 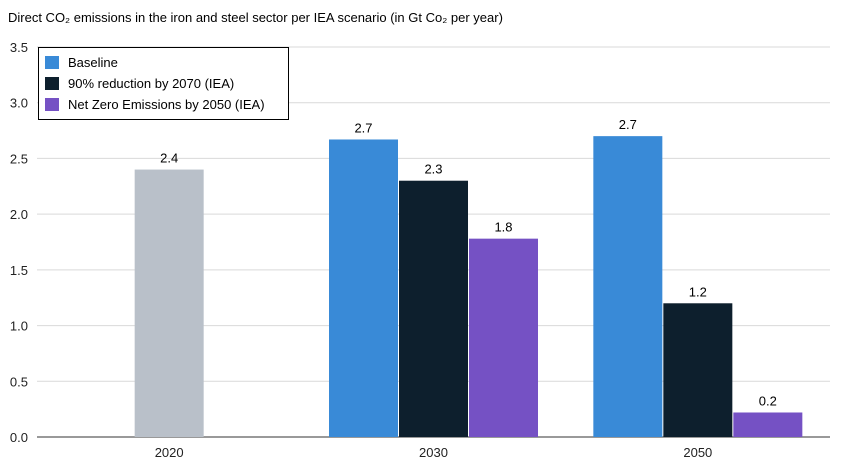 I want to click on x-tick-label: 2020, so click(x=169, y=452).